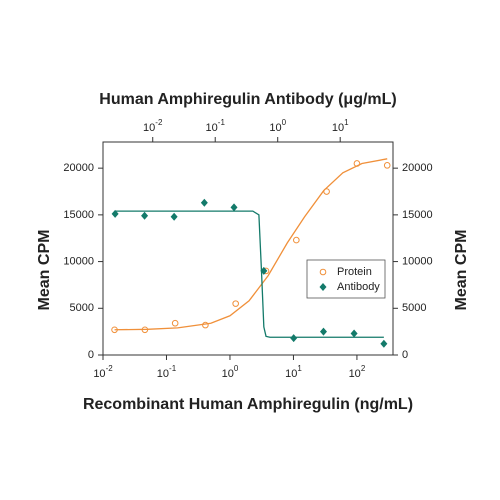  Describe the element at coordinates (346, 279) in the screenshot. I see `legend-box` at that location.